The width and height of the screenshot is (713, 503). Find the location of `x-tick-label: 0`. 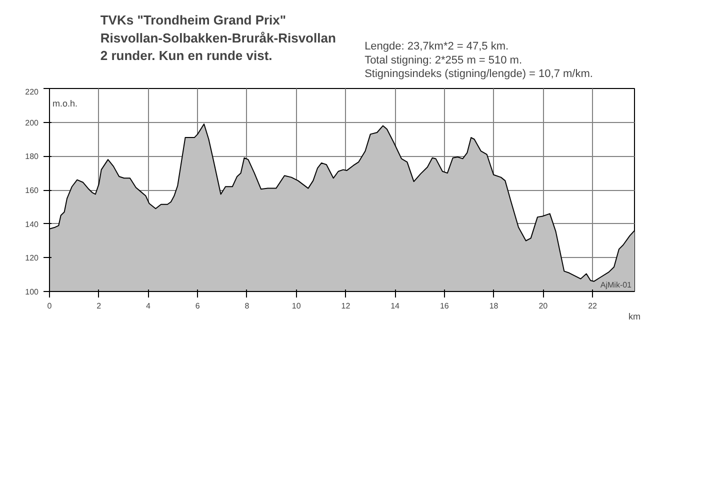

x-tick-label: 0 is located at coordinates (49, 306).